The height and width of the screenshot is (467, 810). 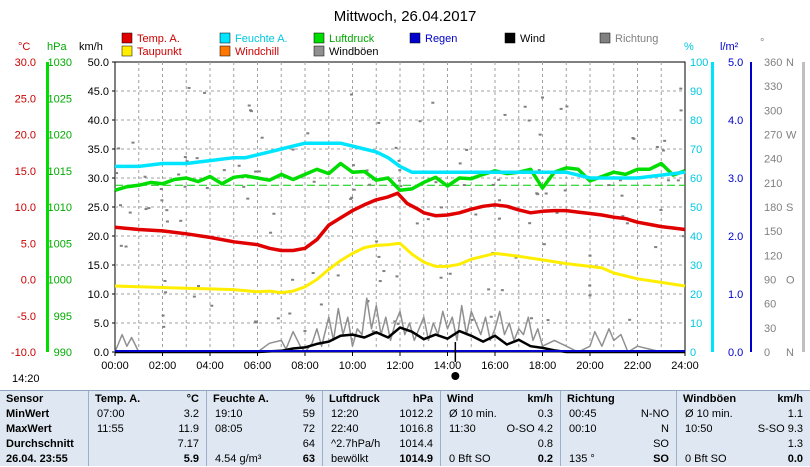 I want to click on temp-tick-label: 25.0, so click(x=25, y=99).